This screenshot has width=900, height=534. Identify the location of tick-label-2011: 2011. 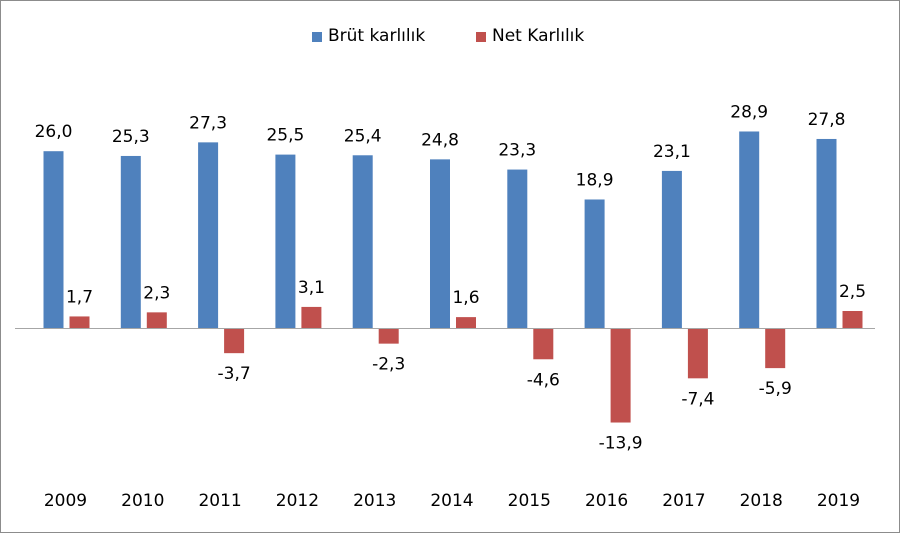
(219, 501).